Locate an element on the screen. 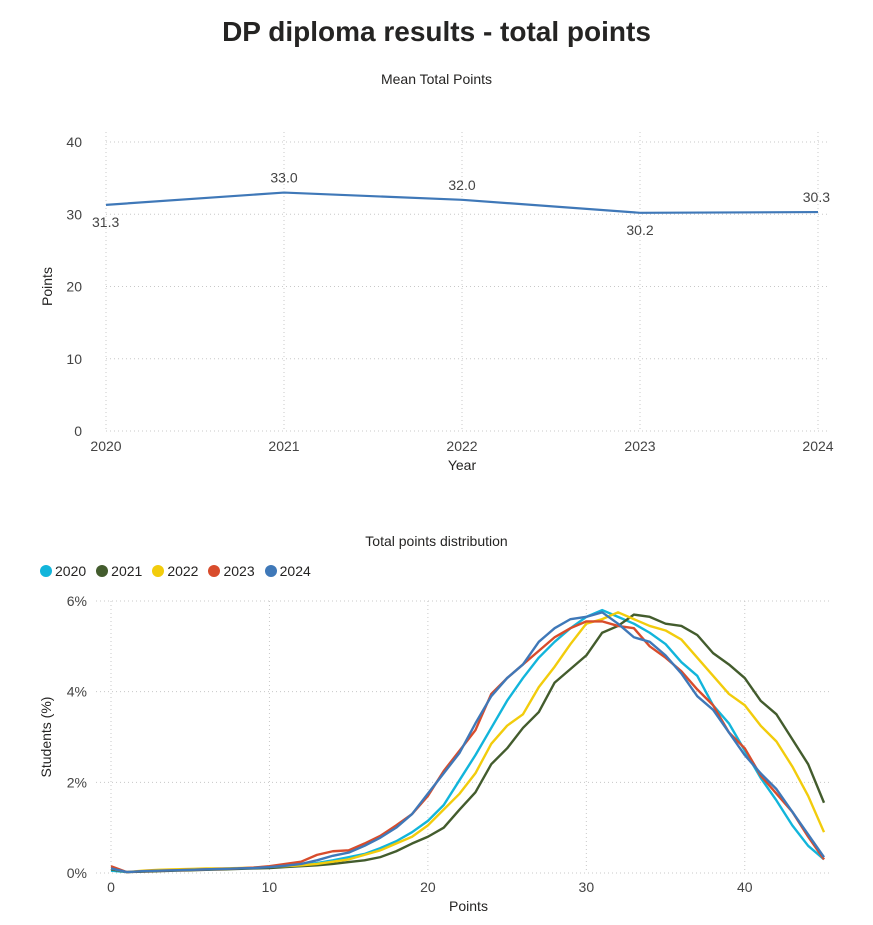 This screenshot has width=873, height=925. x-tick-label: 2023 is located at coordinates (639, 446).